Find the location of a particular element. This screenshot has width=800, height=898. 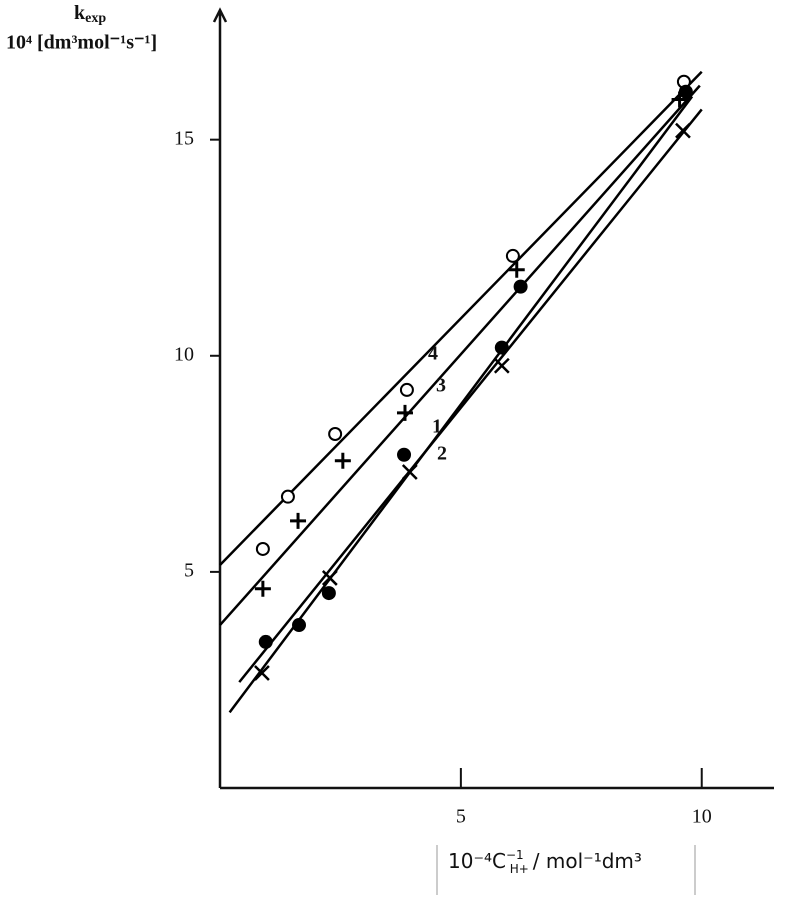

y-label-sub: exp is located at coordinates (95, 18).